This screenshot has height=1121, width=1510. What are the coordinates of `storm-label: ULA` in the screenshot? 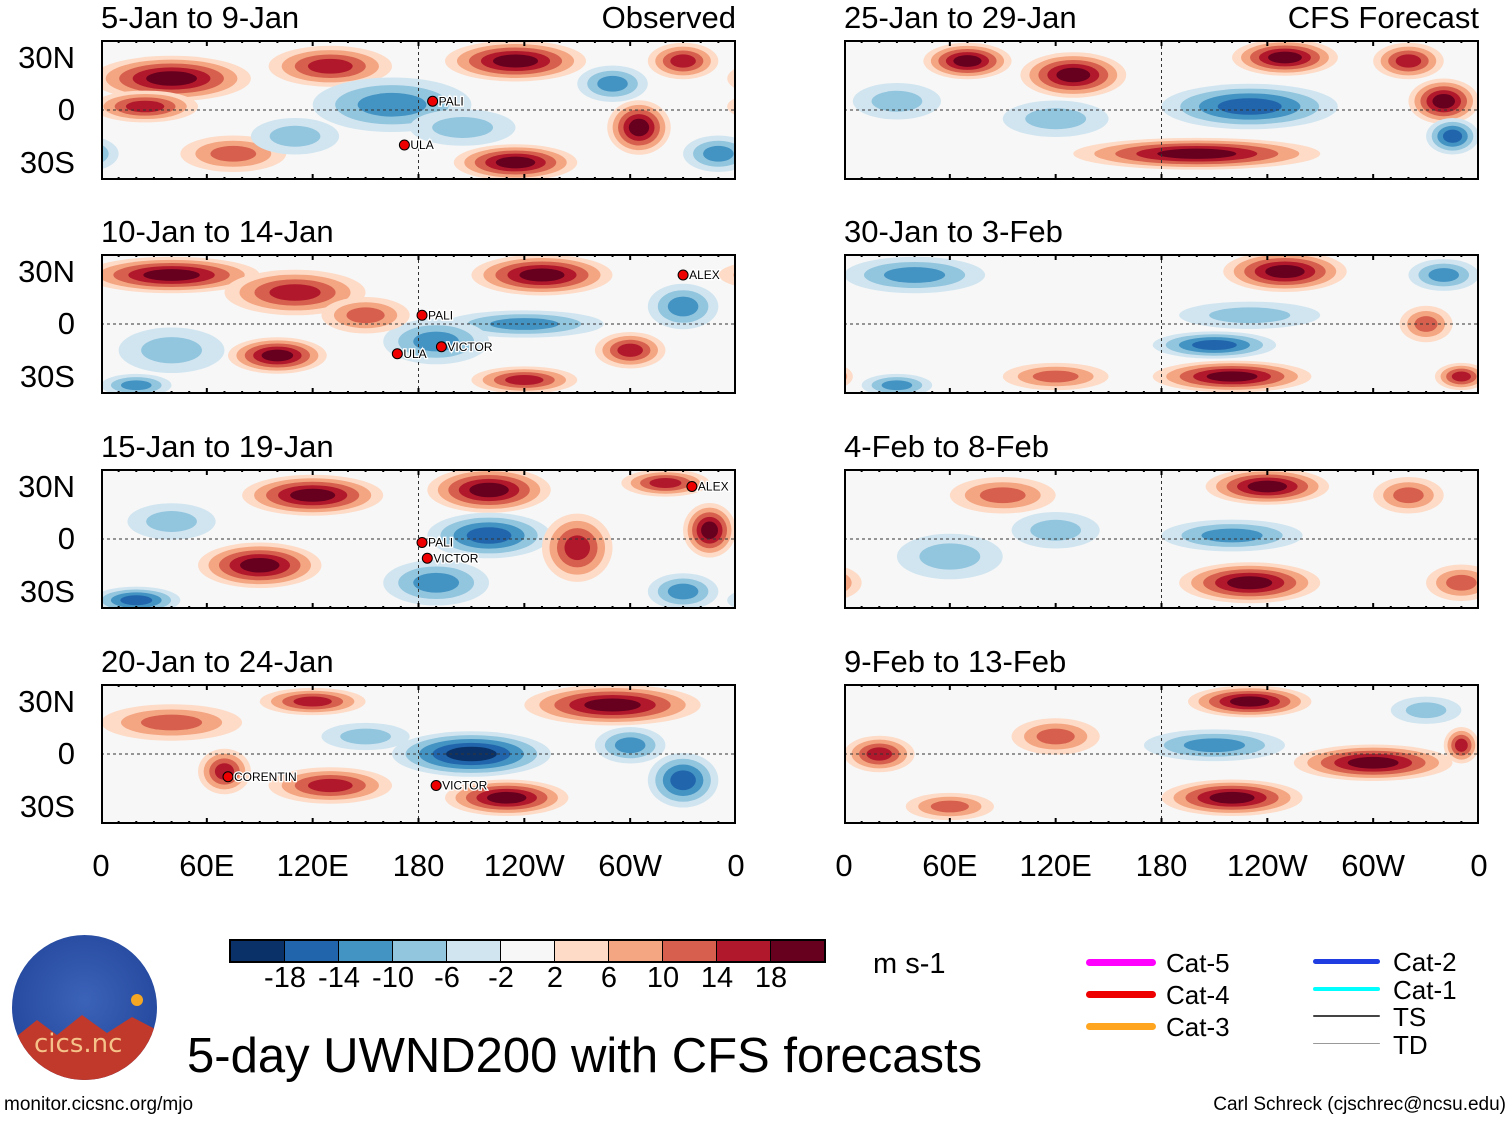 It's located at (414, 354).